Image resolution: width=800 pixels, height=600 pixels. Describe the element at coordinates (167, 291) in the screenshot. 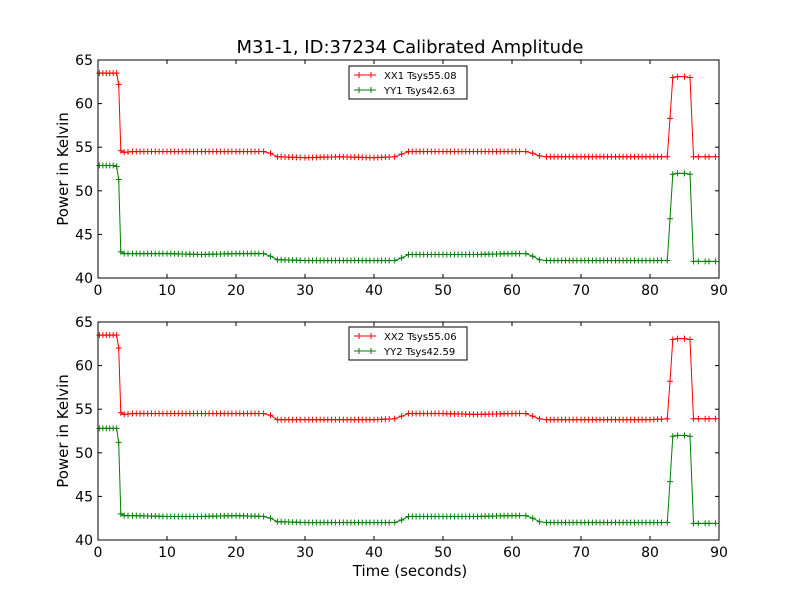

I see `x-tick-label-top-1: 10` at that location.